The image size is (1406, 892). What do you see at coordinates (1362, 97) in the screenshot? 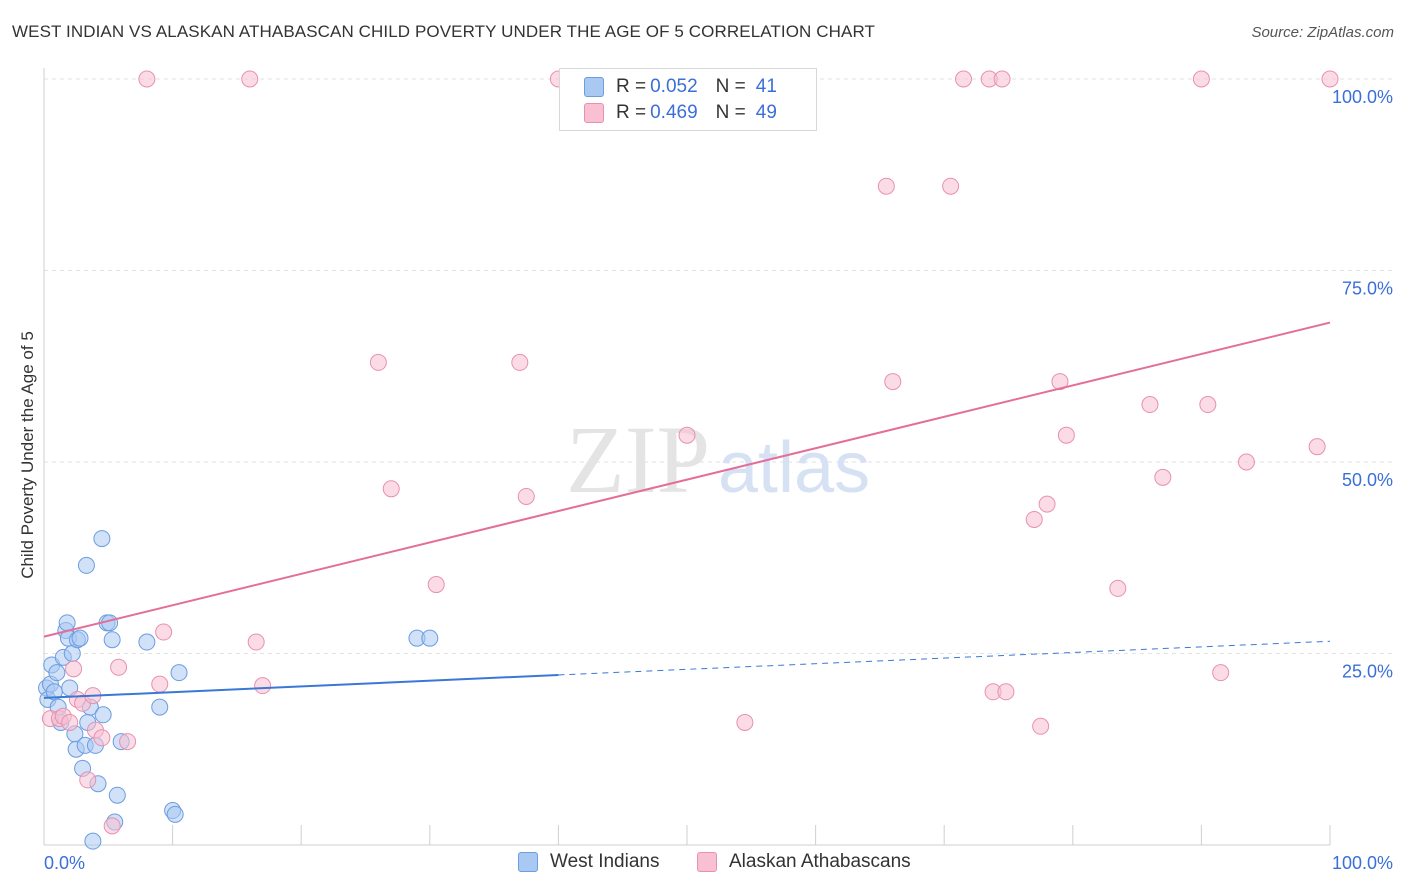
I see `y-tick-label: 100.0%` at bounding box center [1362, 97].